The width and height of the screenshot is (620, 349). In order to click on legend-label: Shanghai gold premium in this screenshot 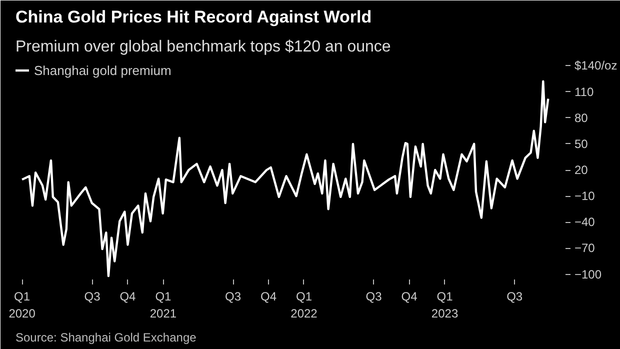, I will do `click(103, 70)`.